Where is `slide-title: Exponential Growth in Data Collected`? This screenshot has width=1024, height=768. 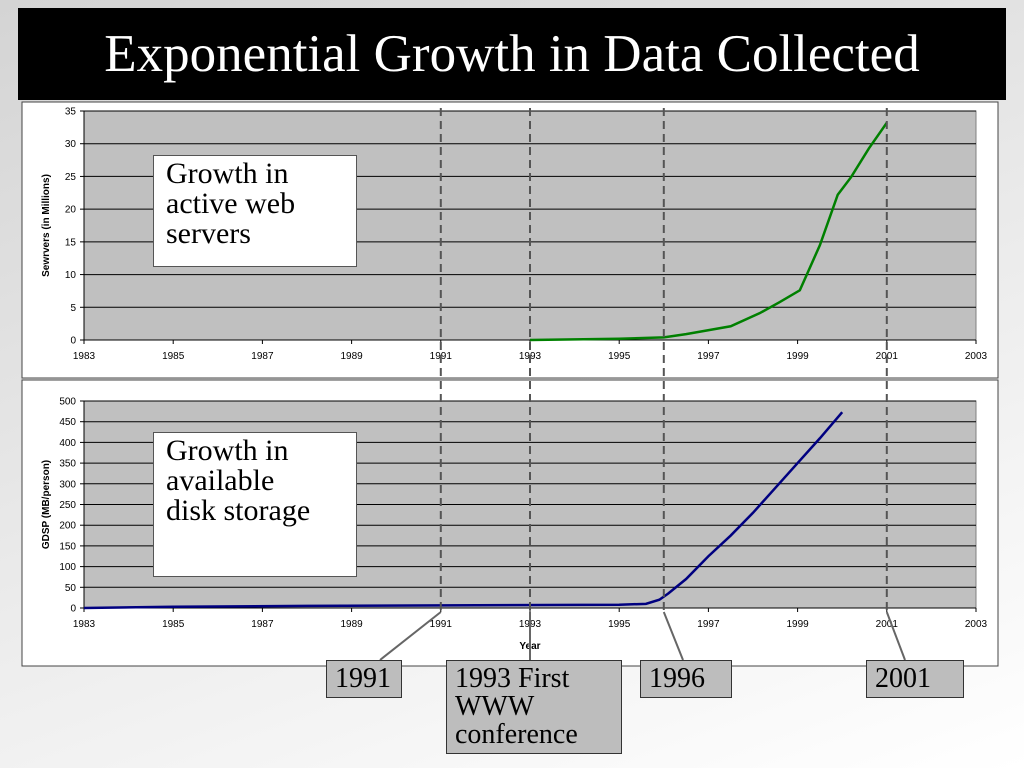
slide-title: Exponential Growth in Data Collected is located at coordinates (512, 54).